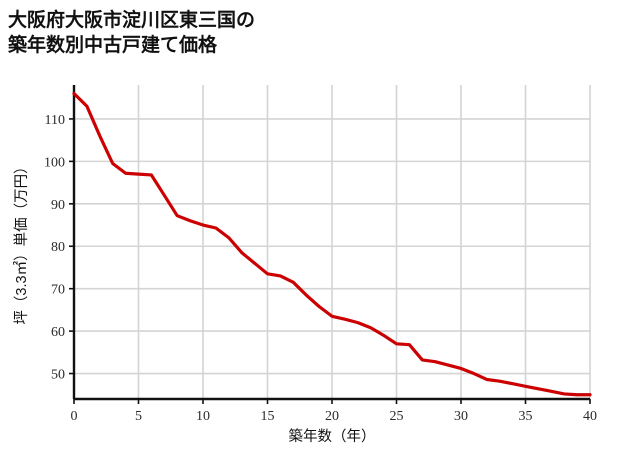 The height and width of the screenshot is (465, 621). What do you see at coordinates (58, 205) in the screenshot?
I see `y-tick-label: 90` at bounding box center [58, 205].